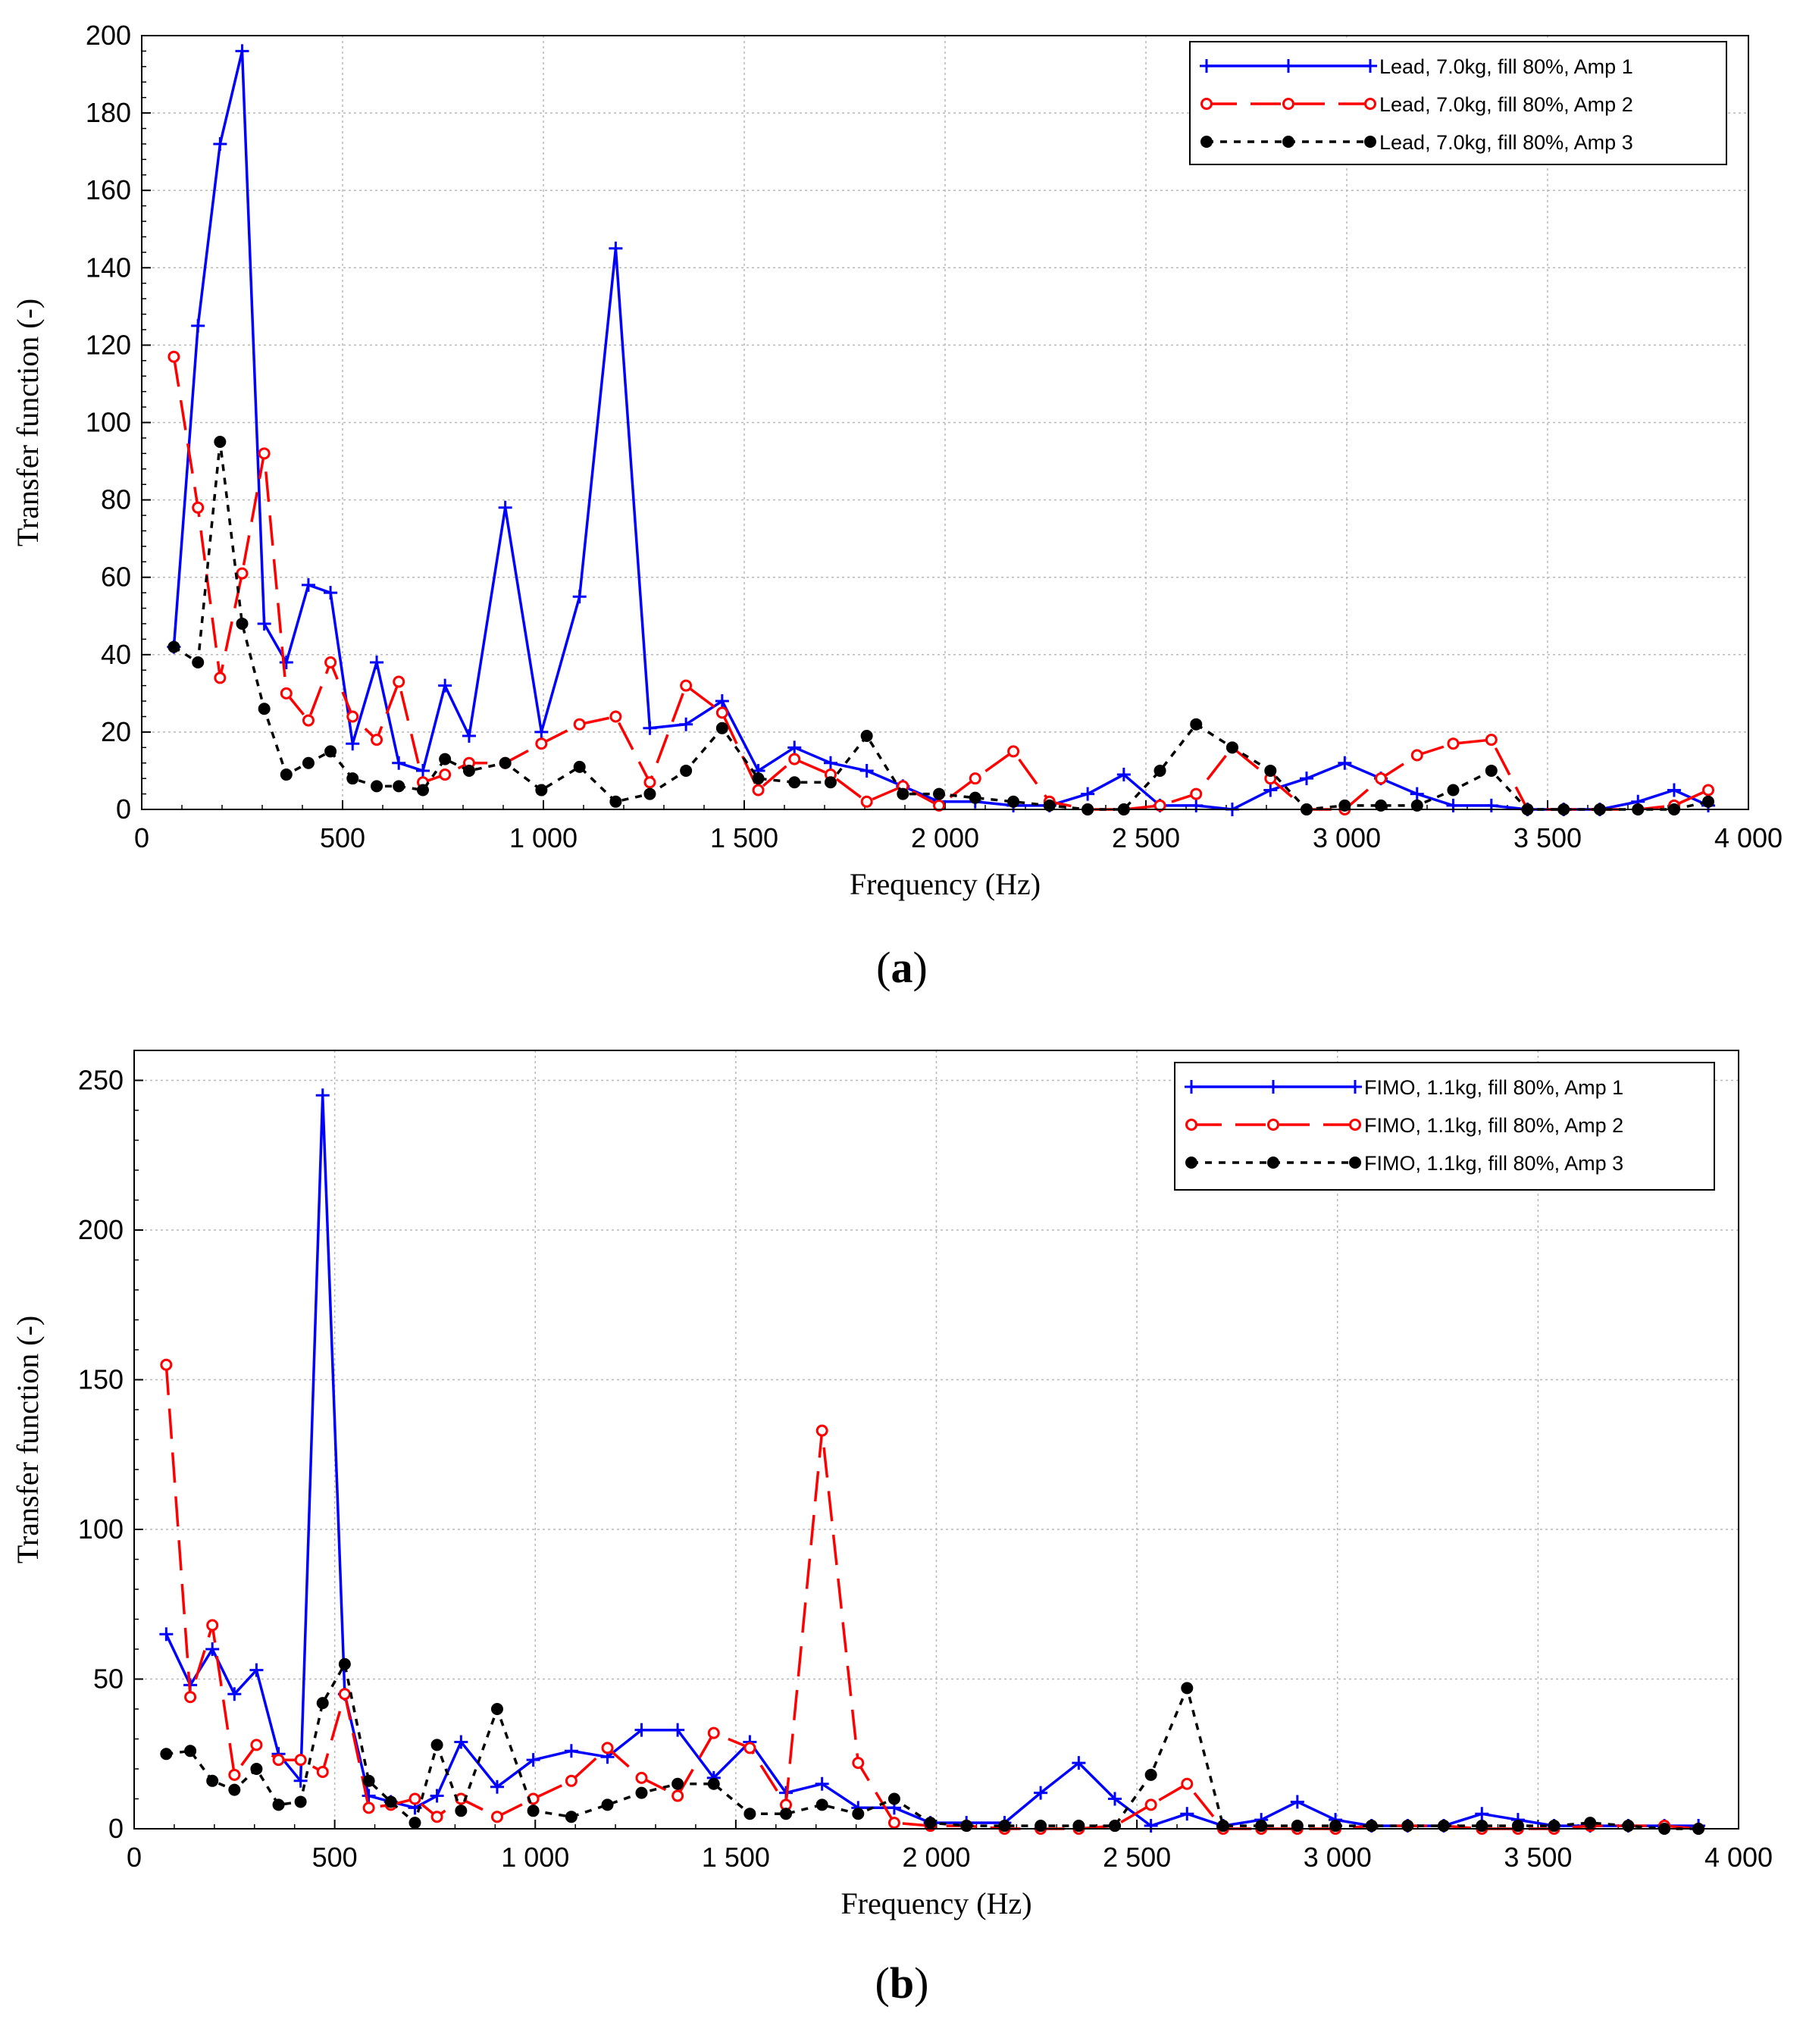 The height and width of the screenshot is (2044, 1803). What do you see at coordinates (108, 267) in the screenshot?
I see `y-tick-label: 140` at bounding box center [108, 267].